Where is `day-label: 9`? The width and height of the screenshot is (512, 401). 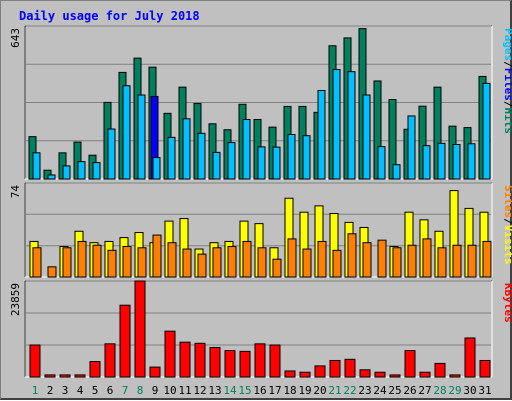
day-label: 9 is located at coordinates (155, 390).